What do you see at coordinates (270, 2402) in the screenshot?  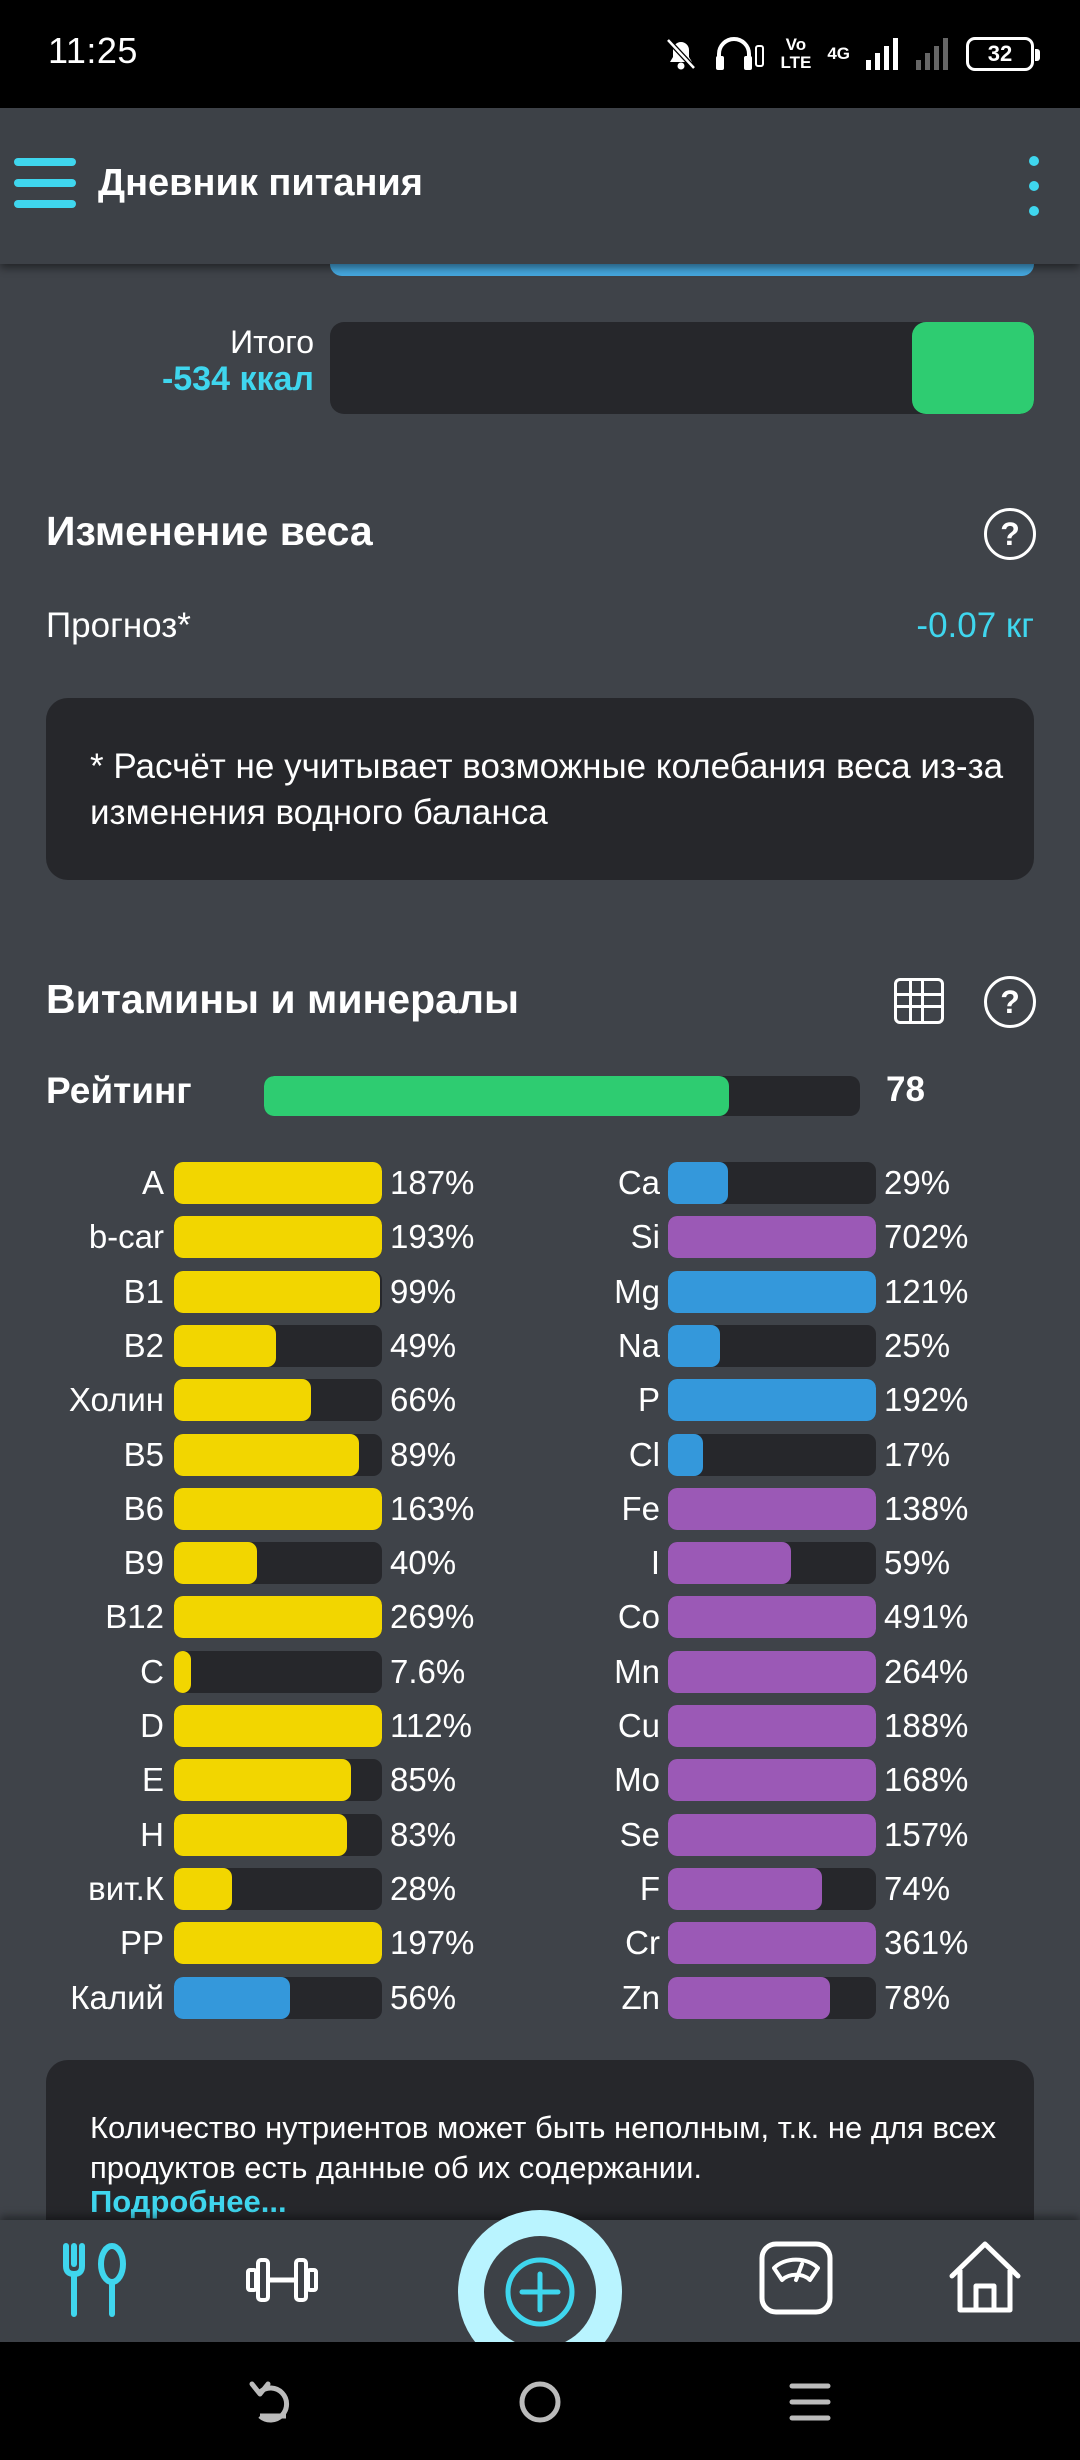 I see `back-button` at bounding box center [270, 2402].